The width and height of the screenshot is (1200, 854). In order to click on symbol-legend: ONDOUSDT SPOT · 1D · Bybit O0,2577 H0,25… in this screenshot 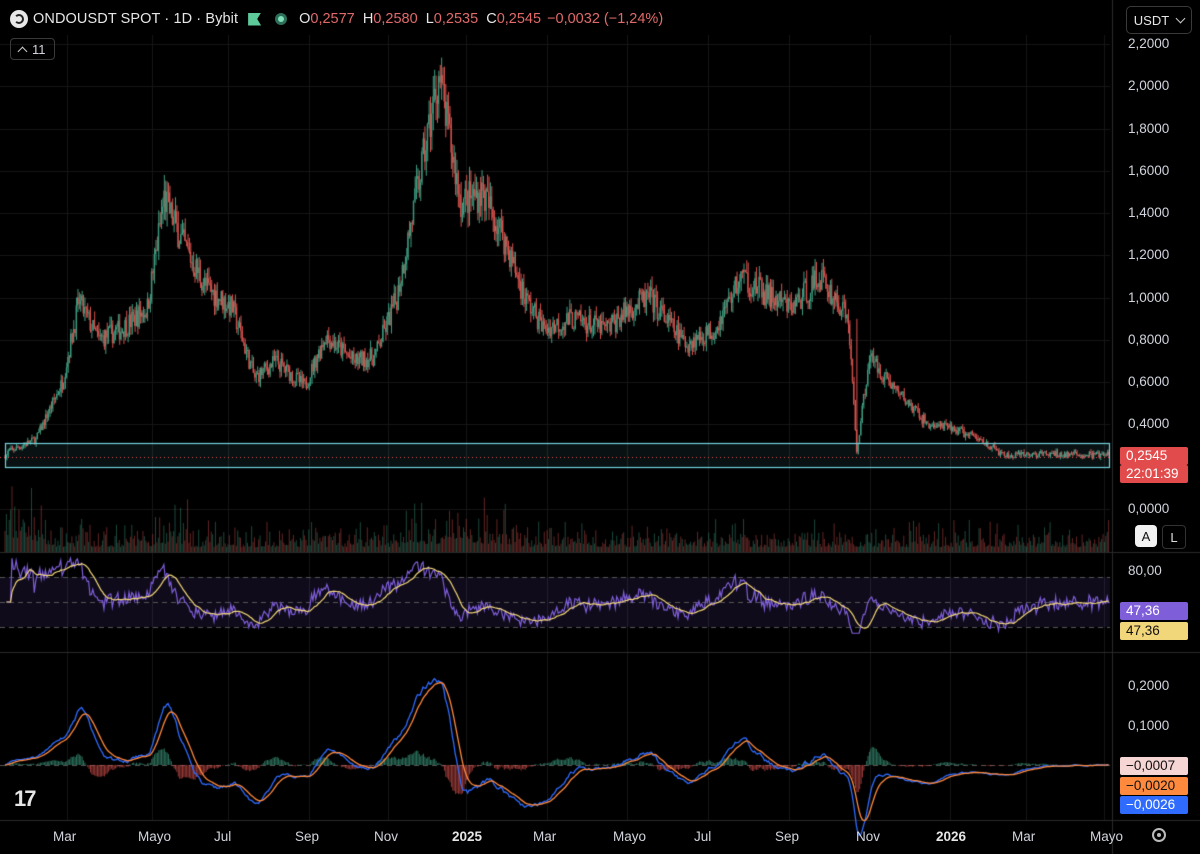, I will do `click(336, 19)`.